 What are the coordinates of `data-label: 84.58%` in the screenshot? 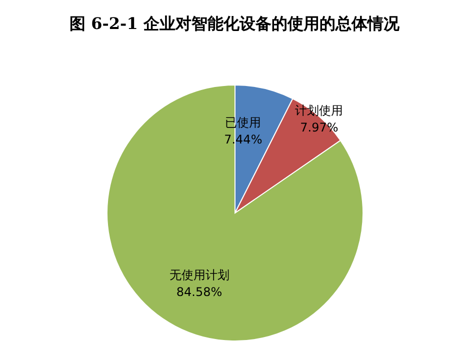 It's located at (199, 291).